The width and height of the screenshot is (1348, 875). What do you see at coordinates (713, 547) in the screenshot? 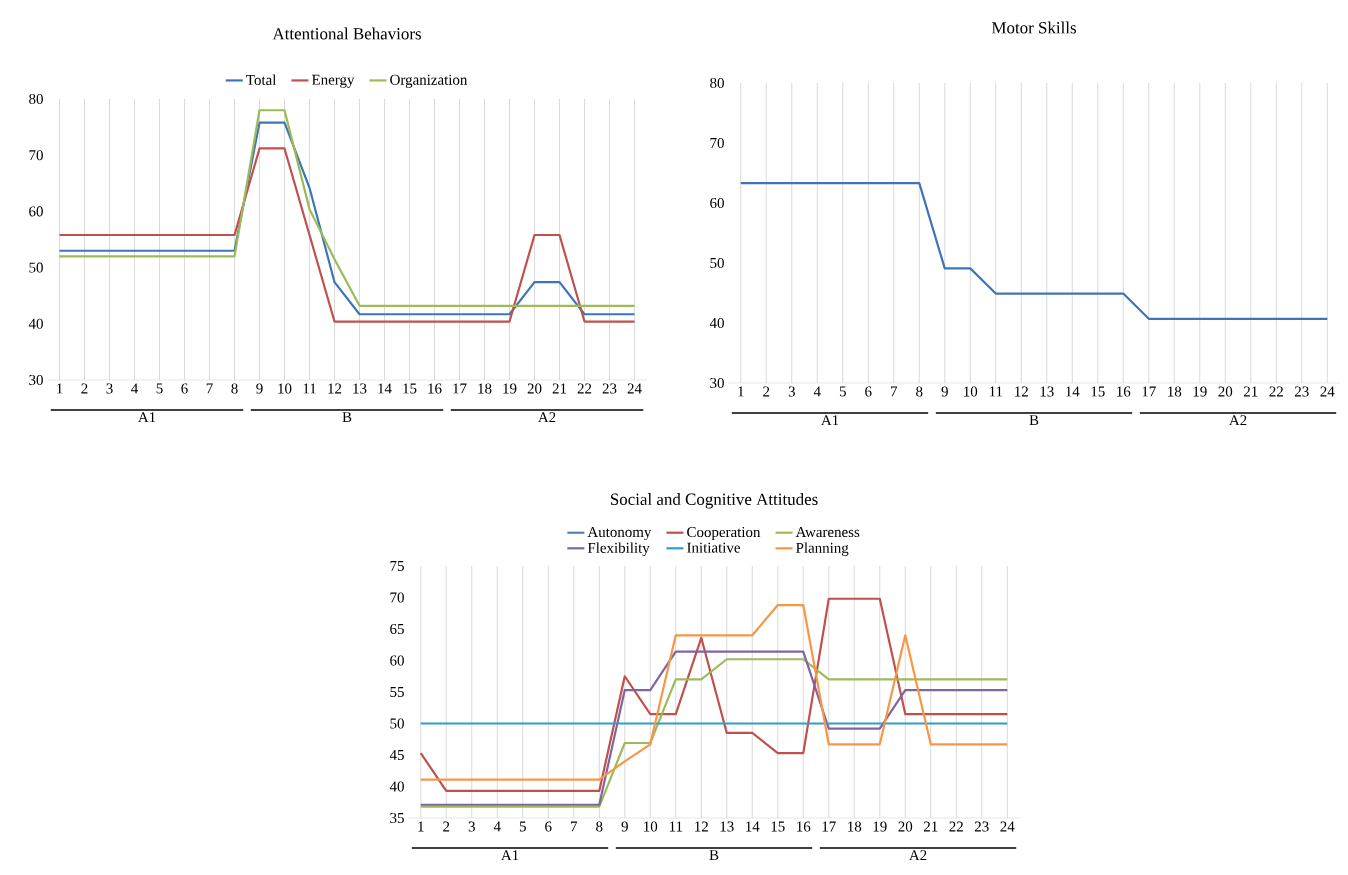
I see `legend-label: Initiative` at bounding box center [713, 547].